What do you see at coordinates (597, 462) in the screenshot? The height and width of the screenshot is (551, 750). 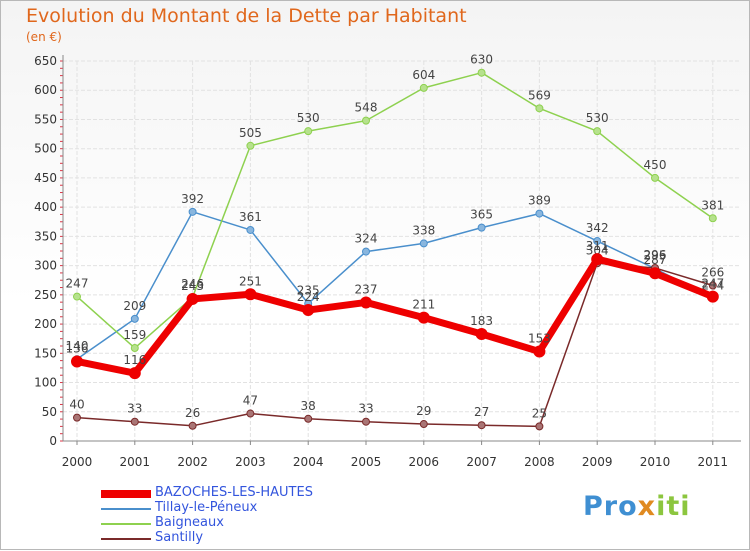 I see `x-tick-label: 2009` at bounding box center [597, 462].